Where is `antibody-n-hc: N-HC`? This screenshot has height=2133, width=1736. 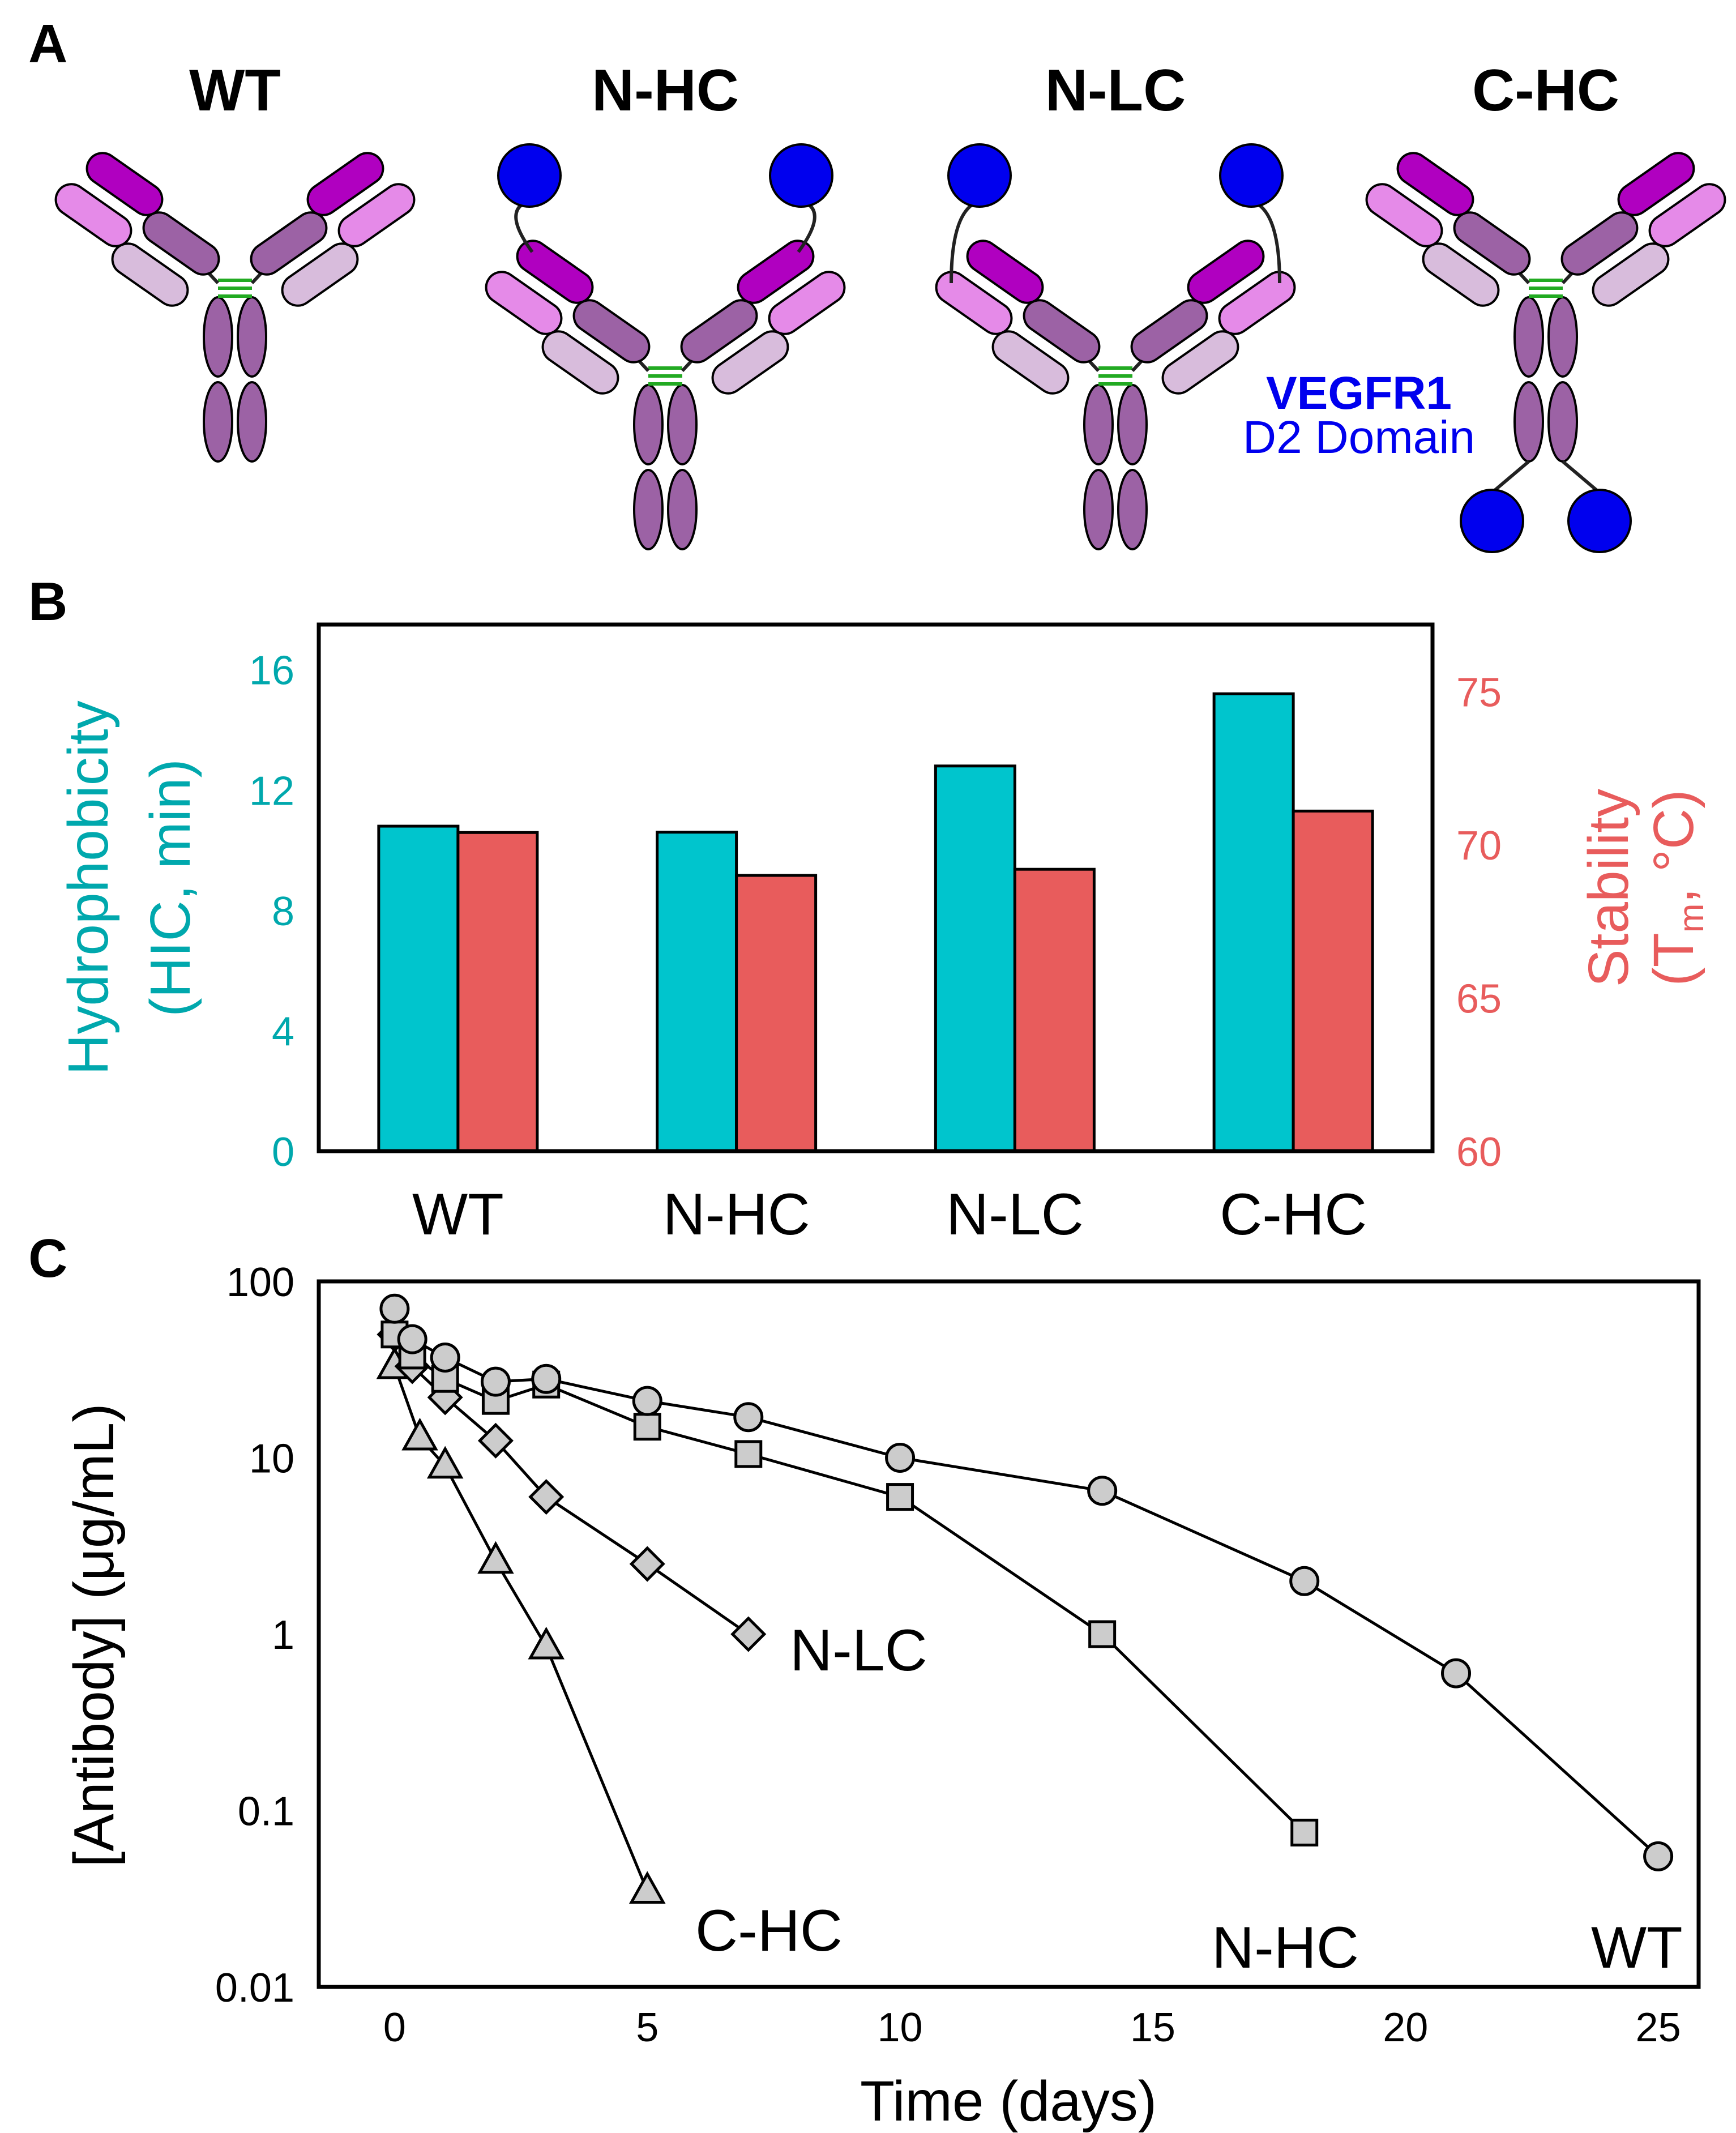 antibody-n-hc: N-HC is located at coordinates (665, 304).